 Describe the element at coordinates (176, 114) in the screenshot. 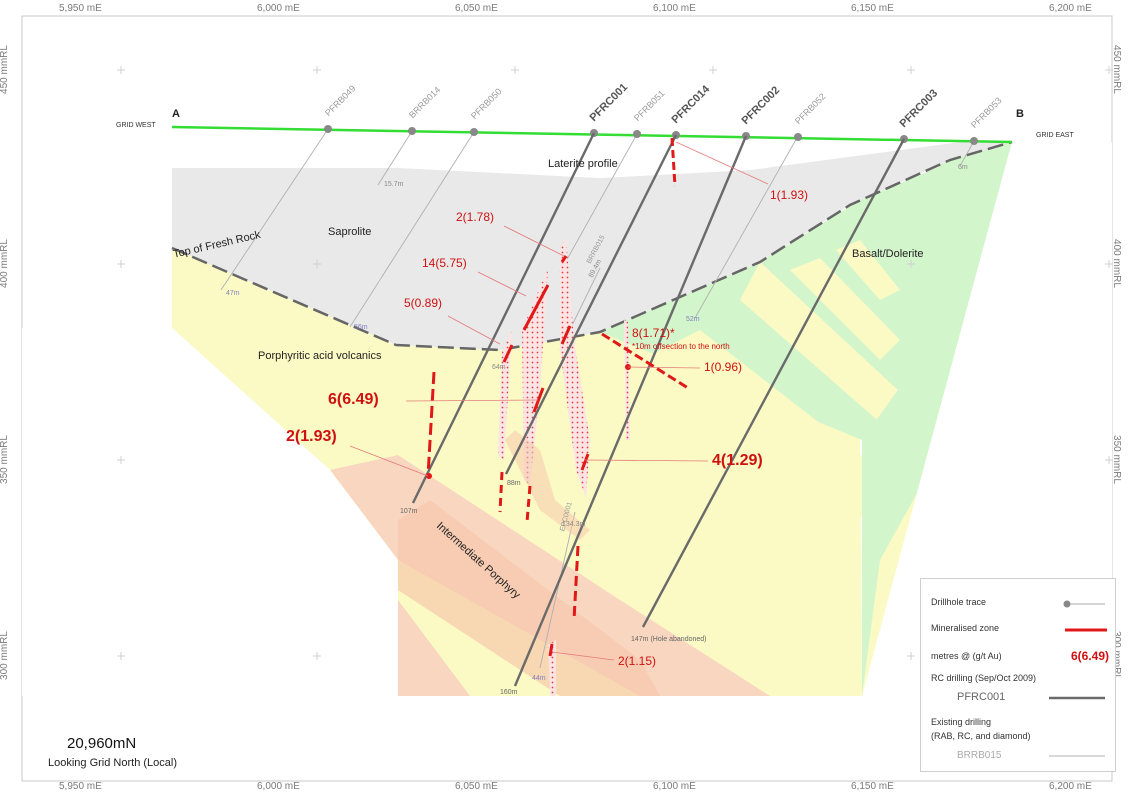

I see `section-end-a: A` at that location.